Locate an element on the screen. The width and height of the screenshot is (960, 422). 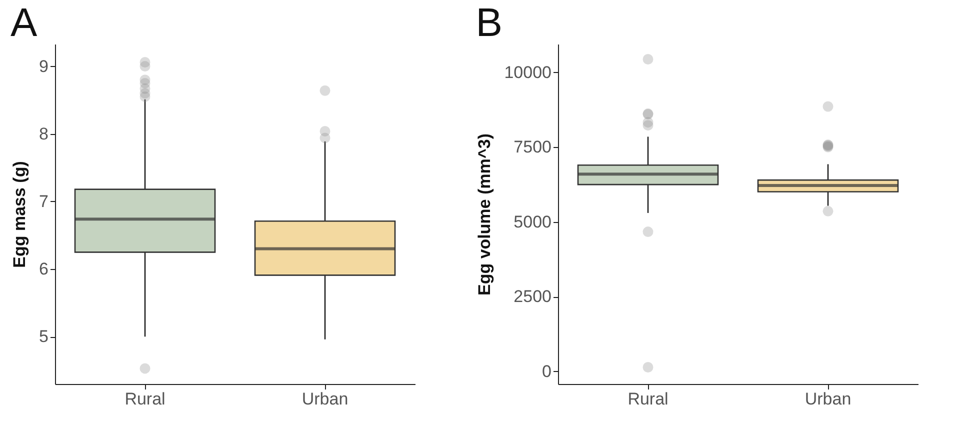
y-axis-title: Egg volume (mm^3) is located at coordinates (484, 214).